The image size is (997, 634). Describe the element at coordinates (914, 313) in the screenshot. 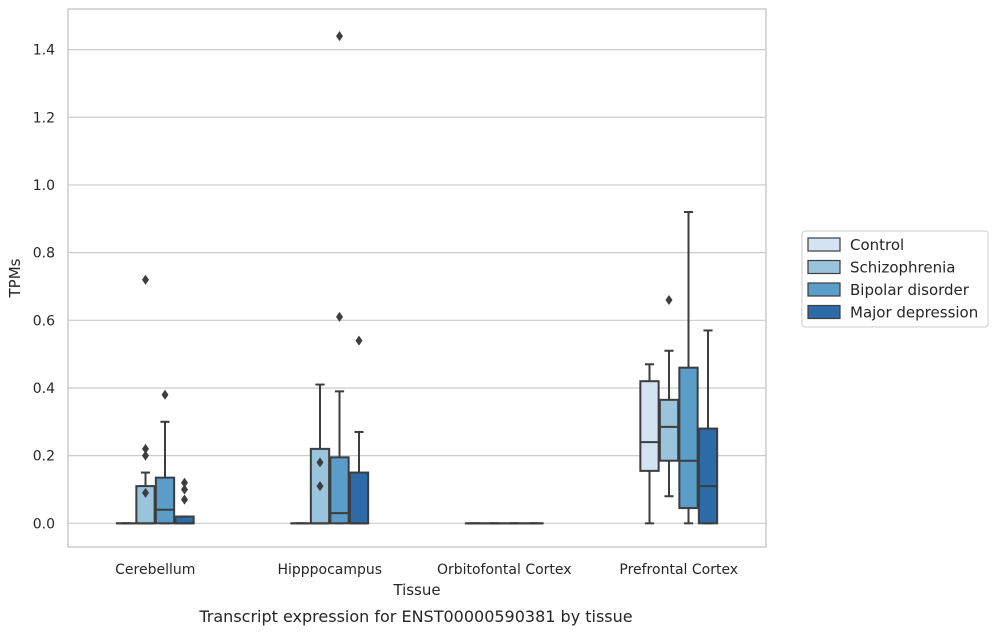

I see `legend-label: Major depression` at that location.